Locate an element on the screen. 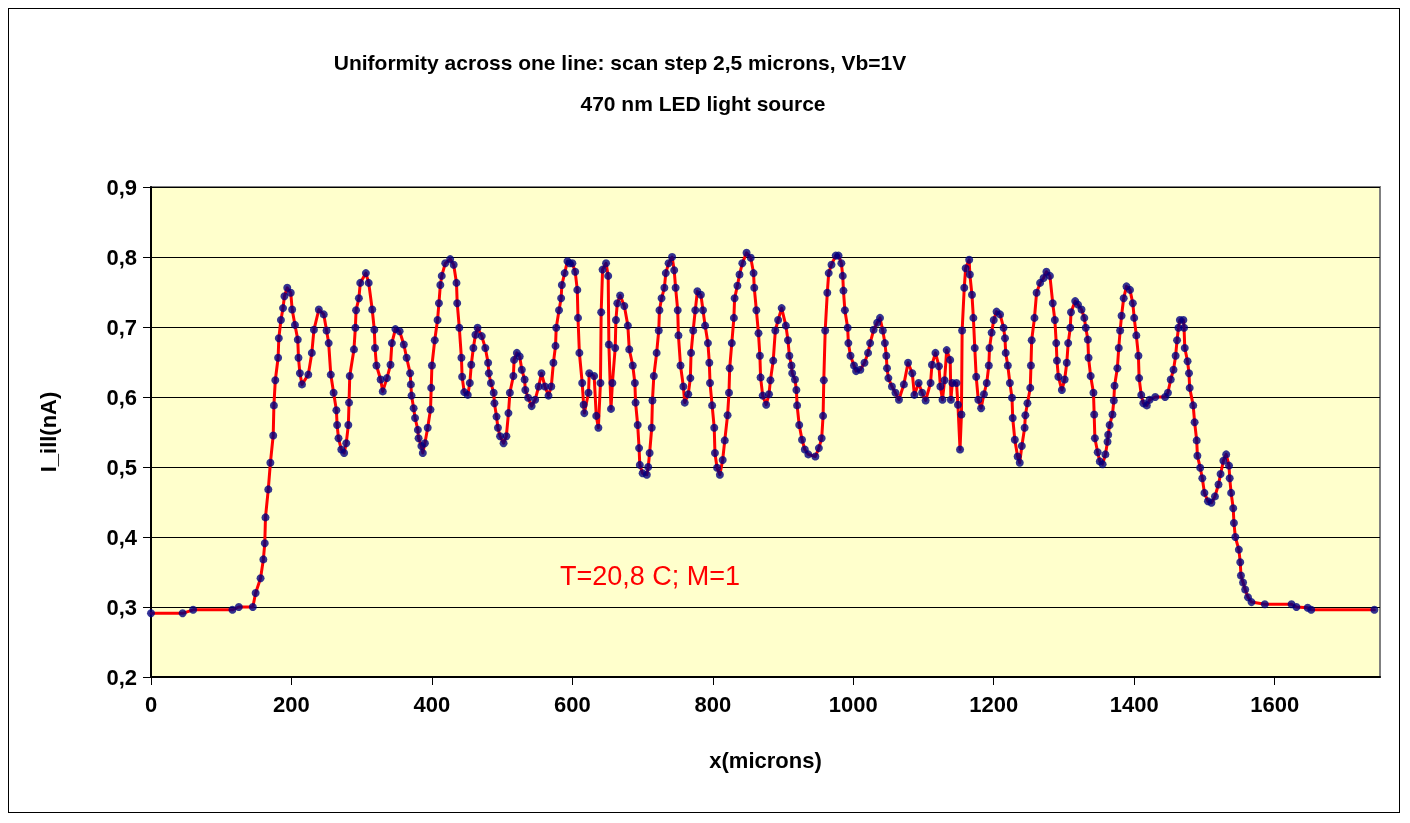 This screenshot has width=1410, height=823. x-tick-label: 200 is located at coordinates (291, 704).